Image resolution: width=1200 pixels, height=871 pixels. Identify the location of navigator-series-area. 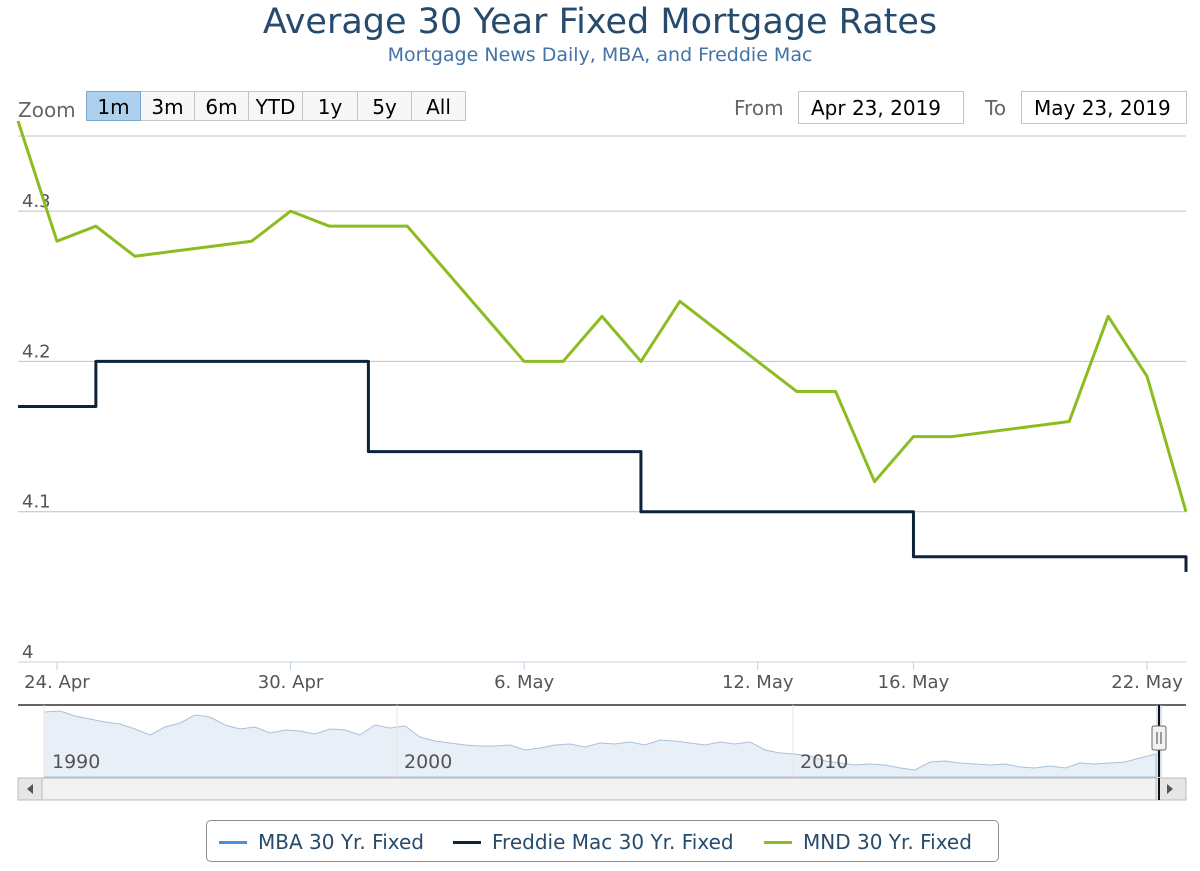
(600, 744).